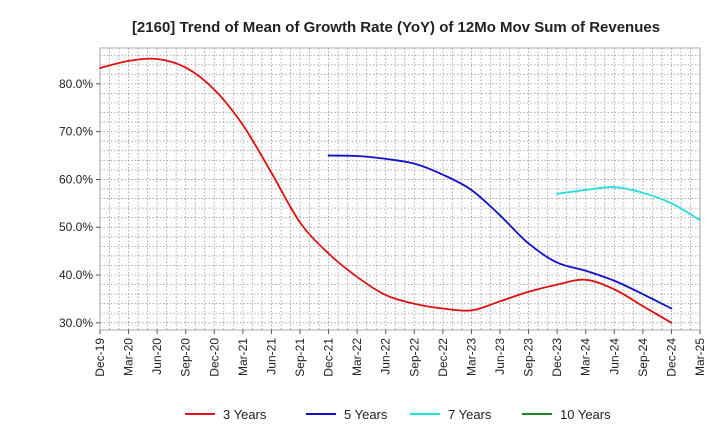 This screenshot has height=440, width=720. What do you see at coordinates (100, 357) in the screenshot?
I see `x-tick-label: Dec-19` at bounding box center [100, 357].